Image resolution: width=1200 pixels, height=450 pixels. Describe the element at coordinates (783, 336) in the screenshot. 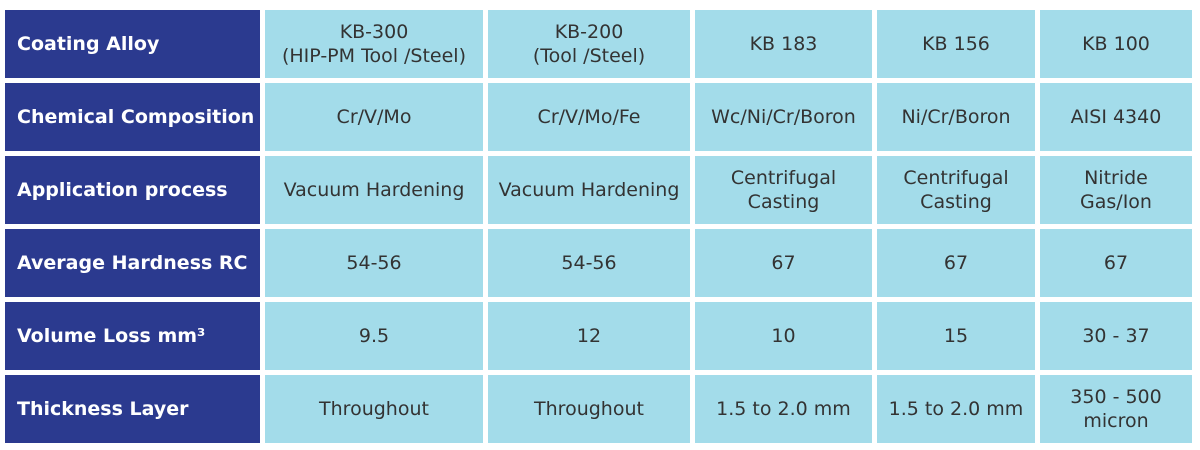

I see `table-cell: 10` at that location.